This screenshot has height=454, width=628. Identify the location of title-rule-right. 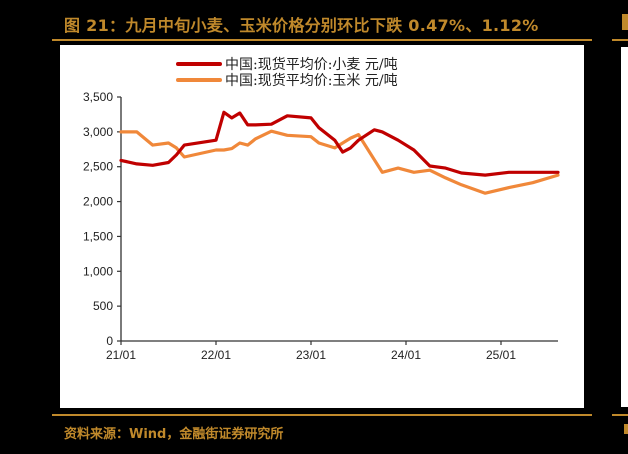
(620, 40).